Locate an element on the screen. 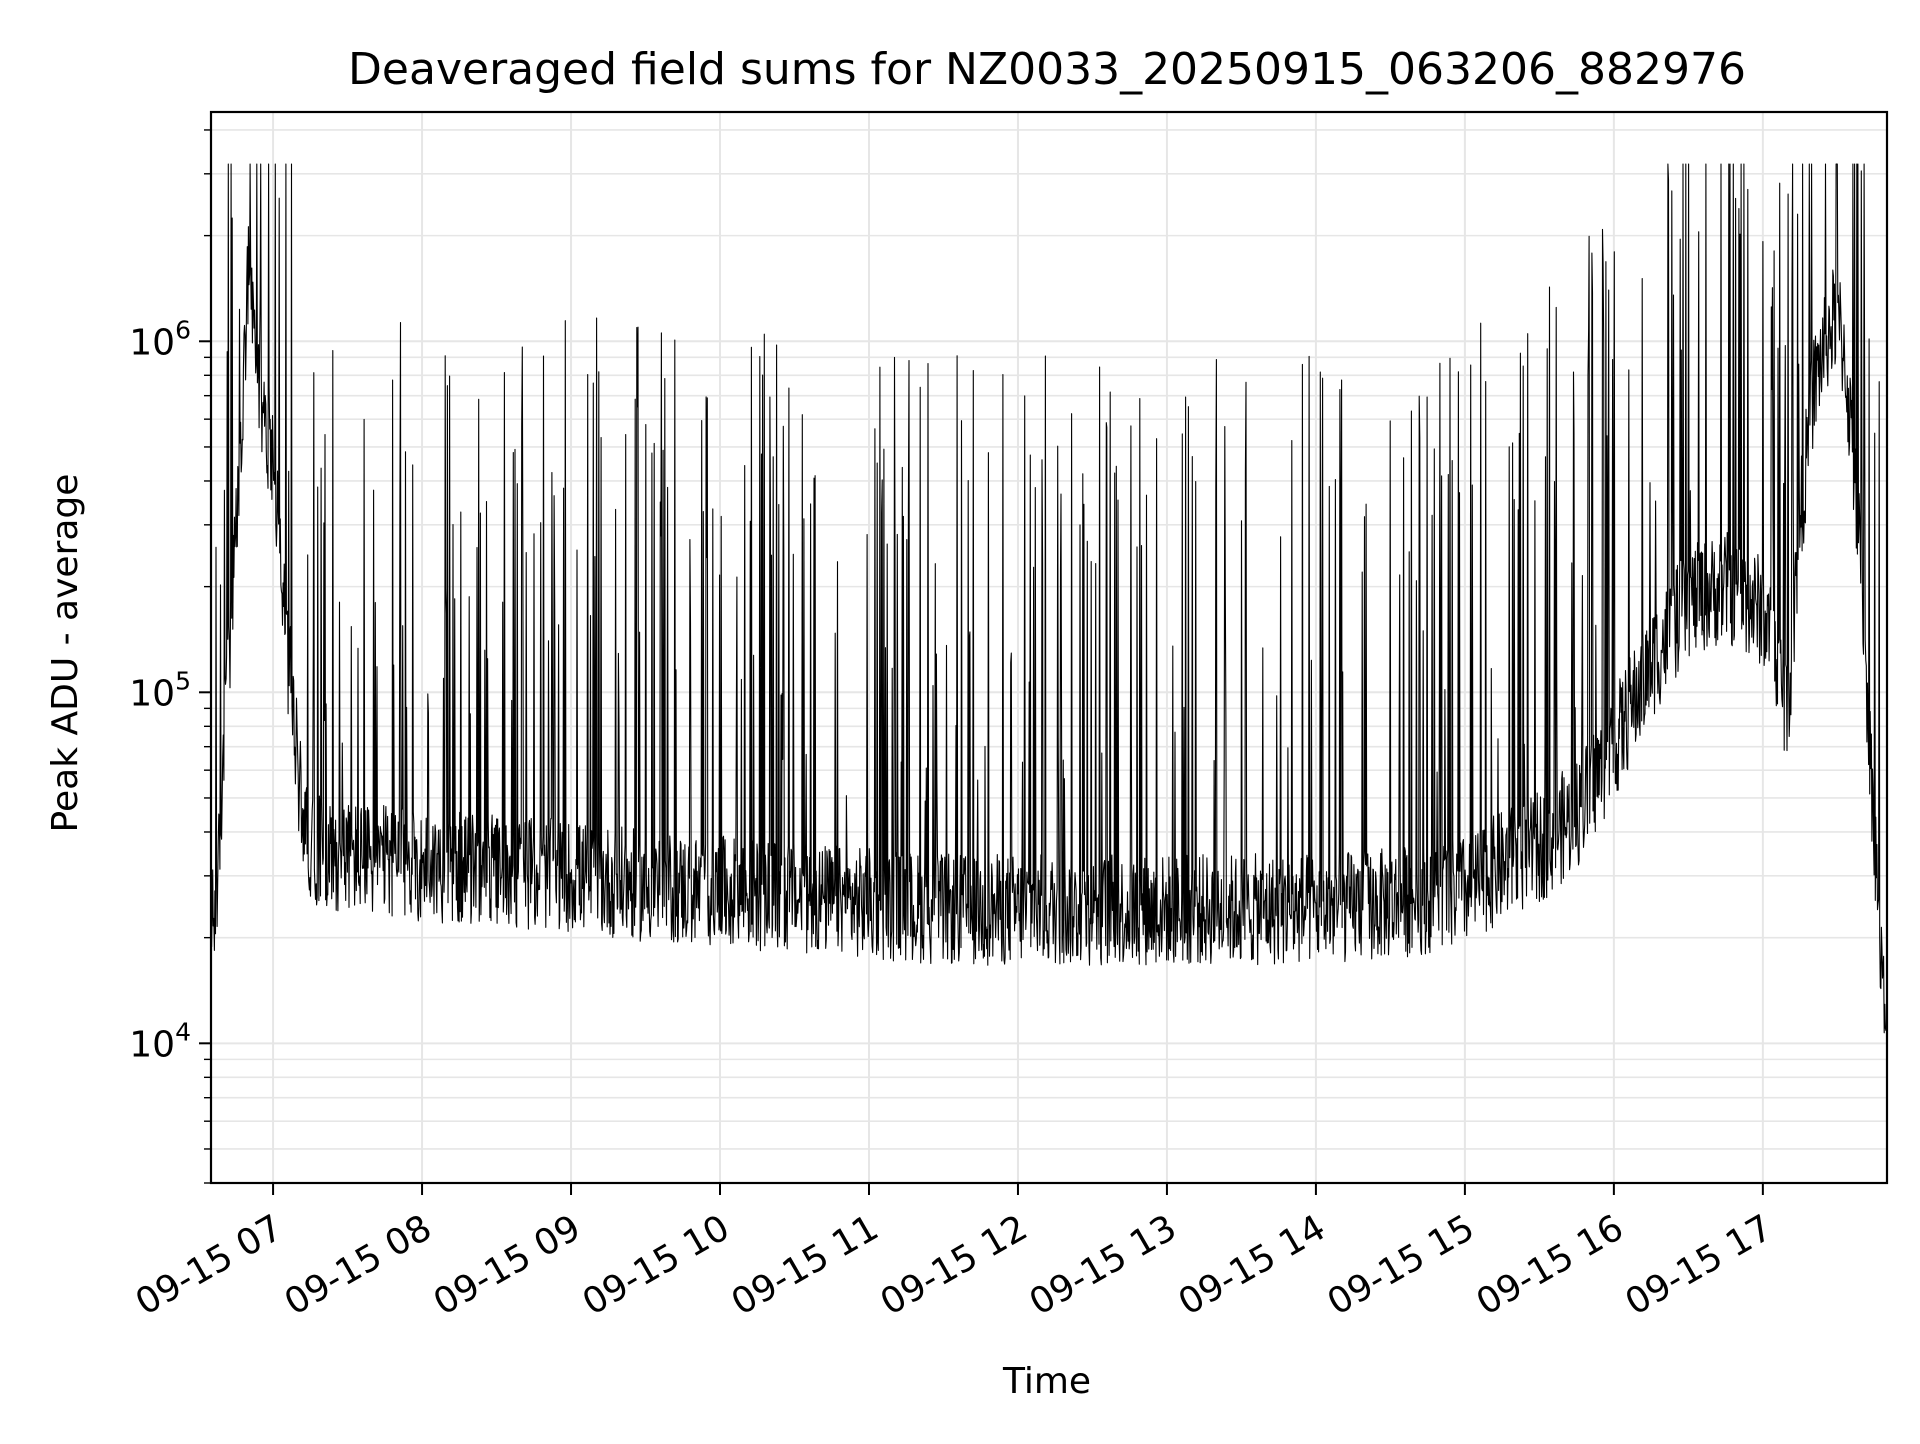 This screenshot has height=1444, width=1920. y-axis-label: Peak ADU - average is located at coordinates (65, 653).